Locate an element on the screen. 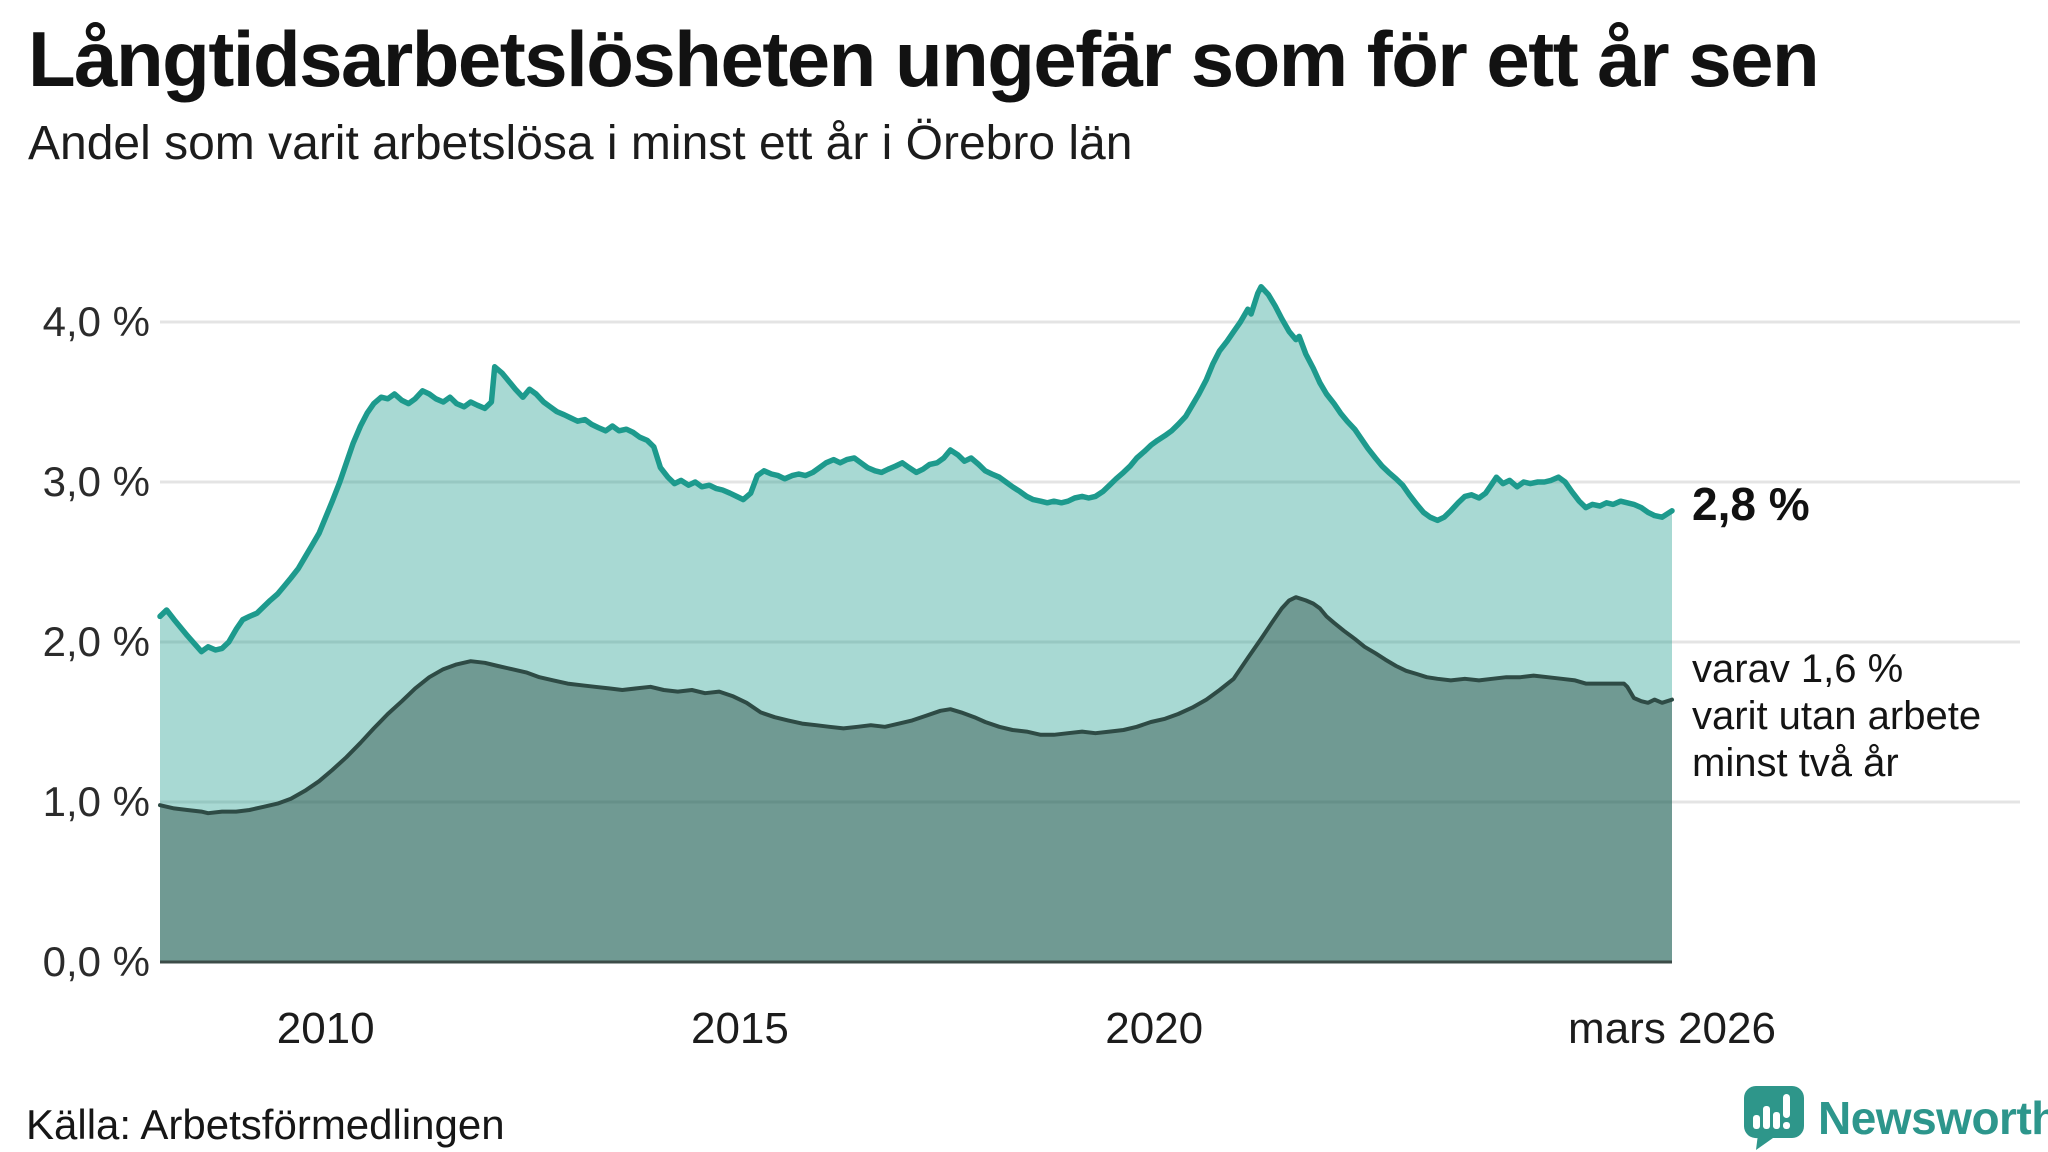  x-axis-tick-2020: 2020 is located at coordinates (1154, 1028).